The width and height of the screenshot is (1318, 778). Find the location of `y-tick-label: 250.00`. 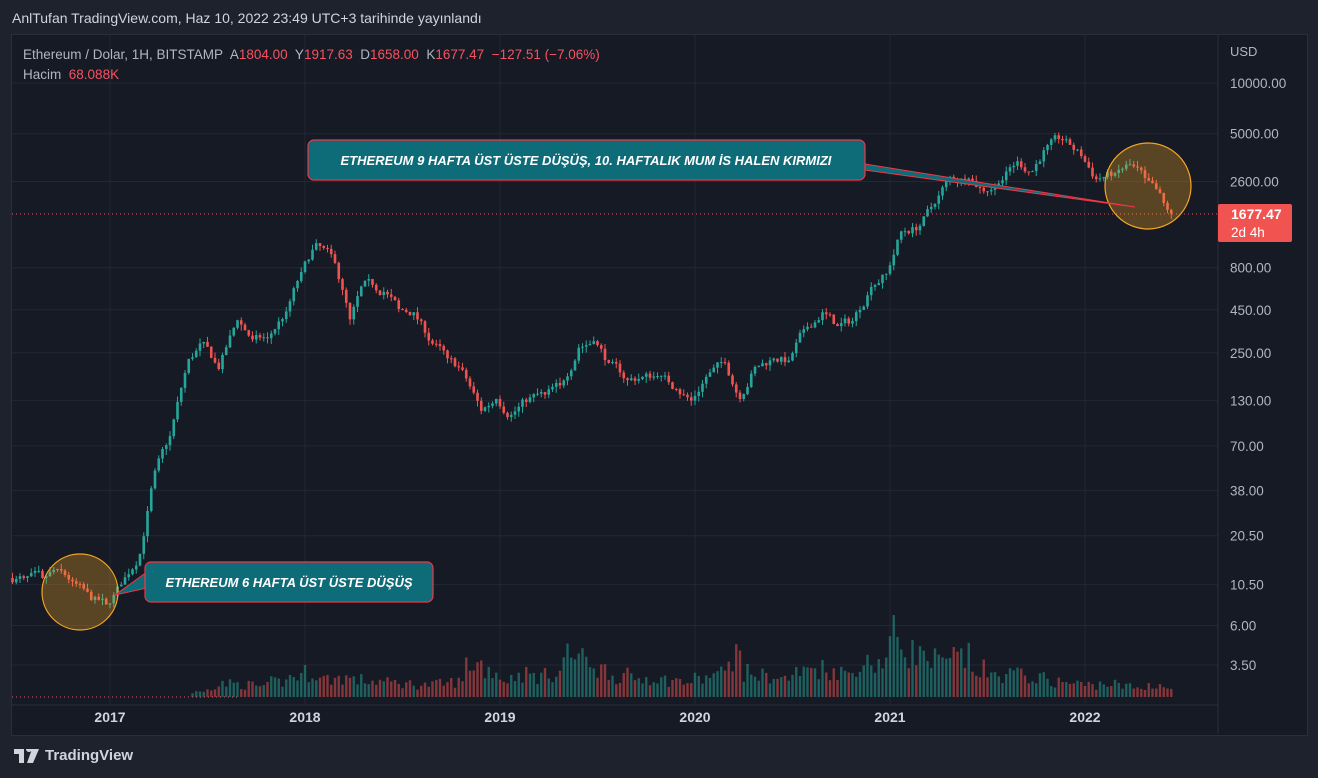

y-tick-label: 250.00 is located at coordinates (1250, 353).